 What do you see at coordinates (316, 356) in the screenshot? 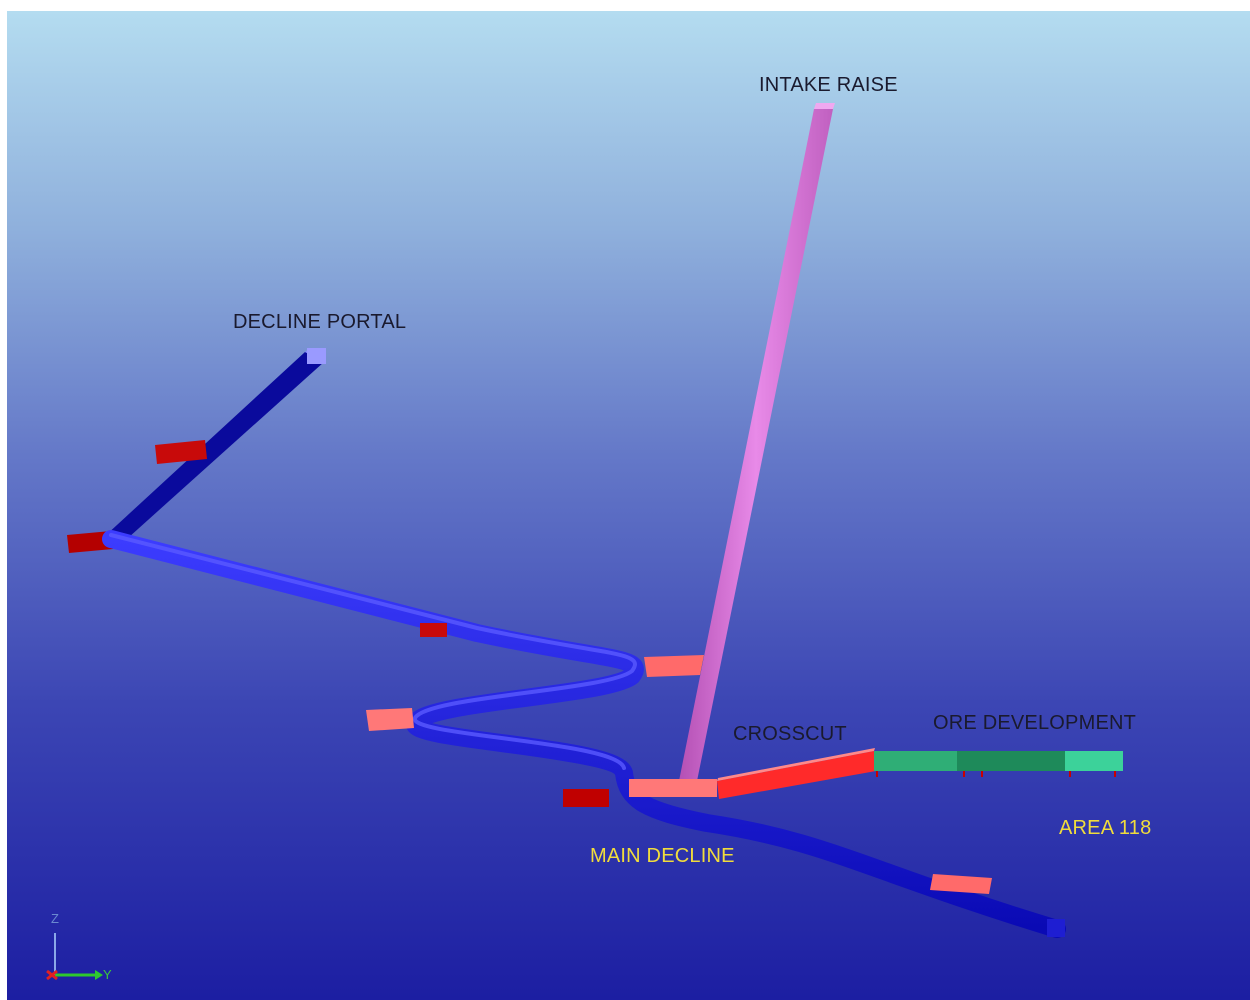
I see `decline-portal-cap` at bounding box center [316, 356].